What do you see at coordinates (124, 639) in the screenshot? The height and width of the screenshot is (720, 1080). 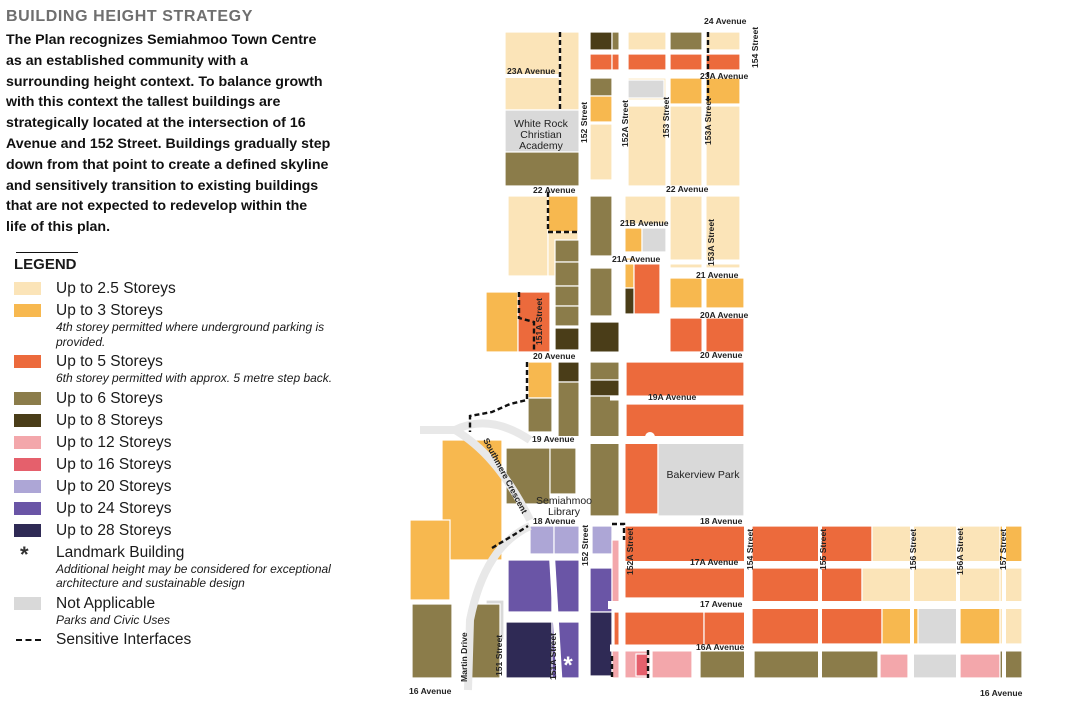 I see `legend-label: Sensitive Interfaces` at bounding box center [124, 639].